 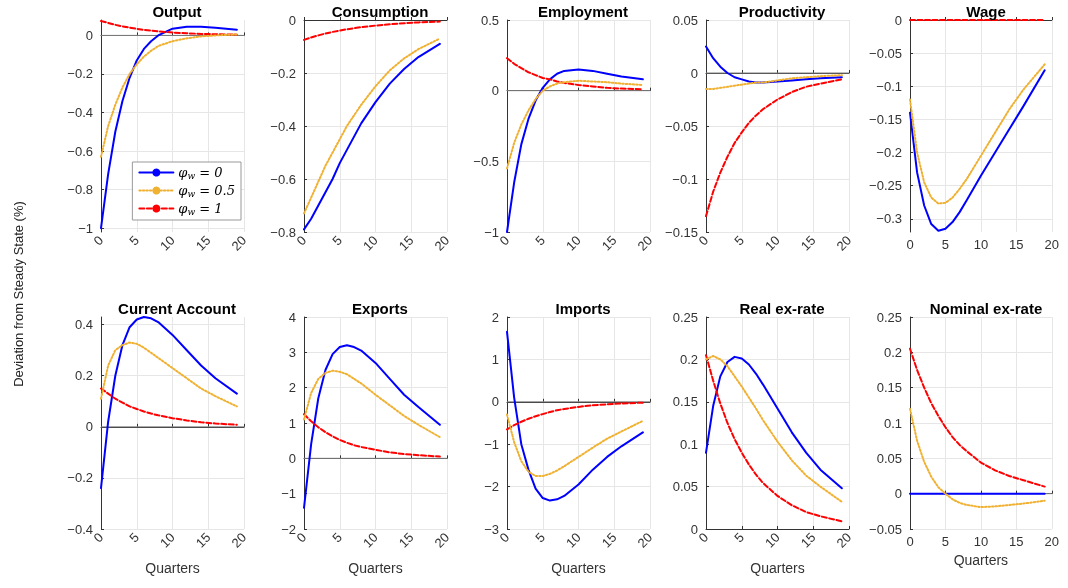 I want to click on y-tick-label: 0.4, so click(x=83, y=325).